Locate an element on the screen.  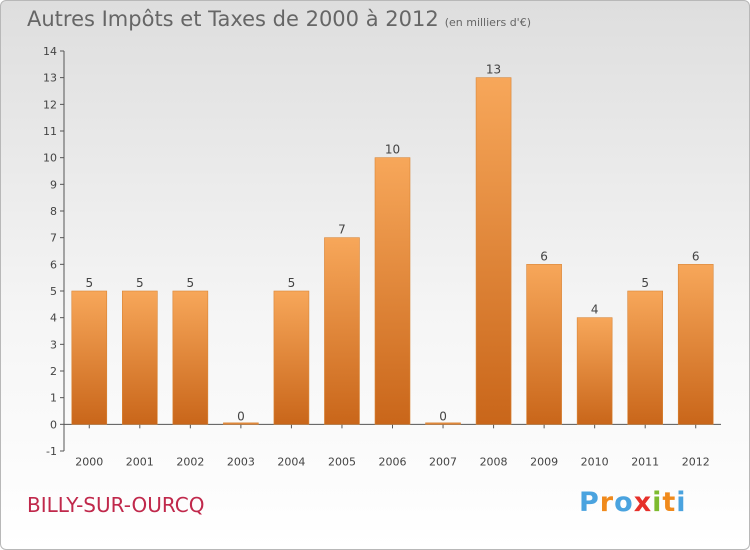
logo-letter: r is located at coordinates (607, 502).